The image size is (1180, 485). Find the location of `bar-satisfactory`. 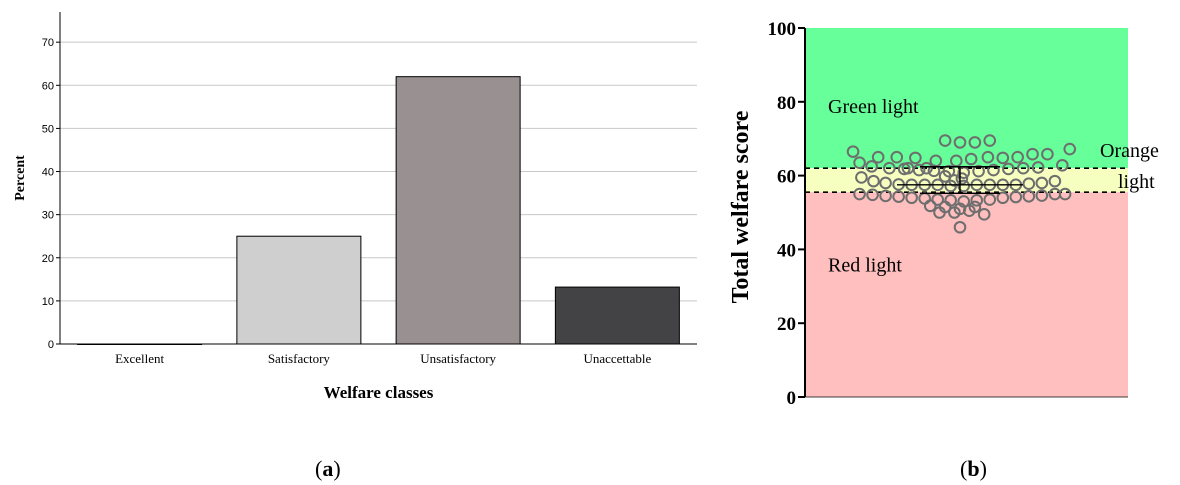

bar-satisfactory is located at coordinates (299, 290).